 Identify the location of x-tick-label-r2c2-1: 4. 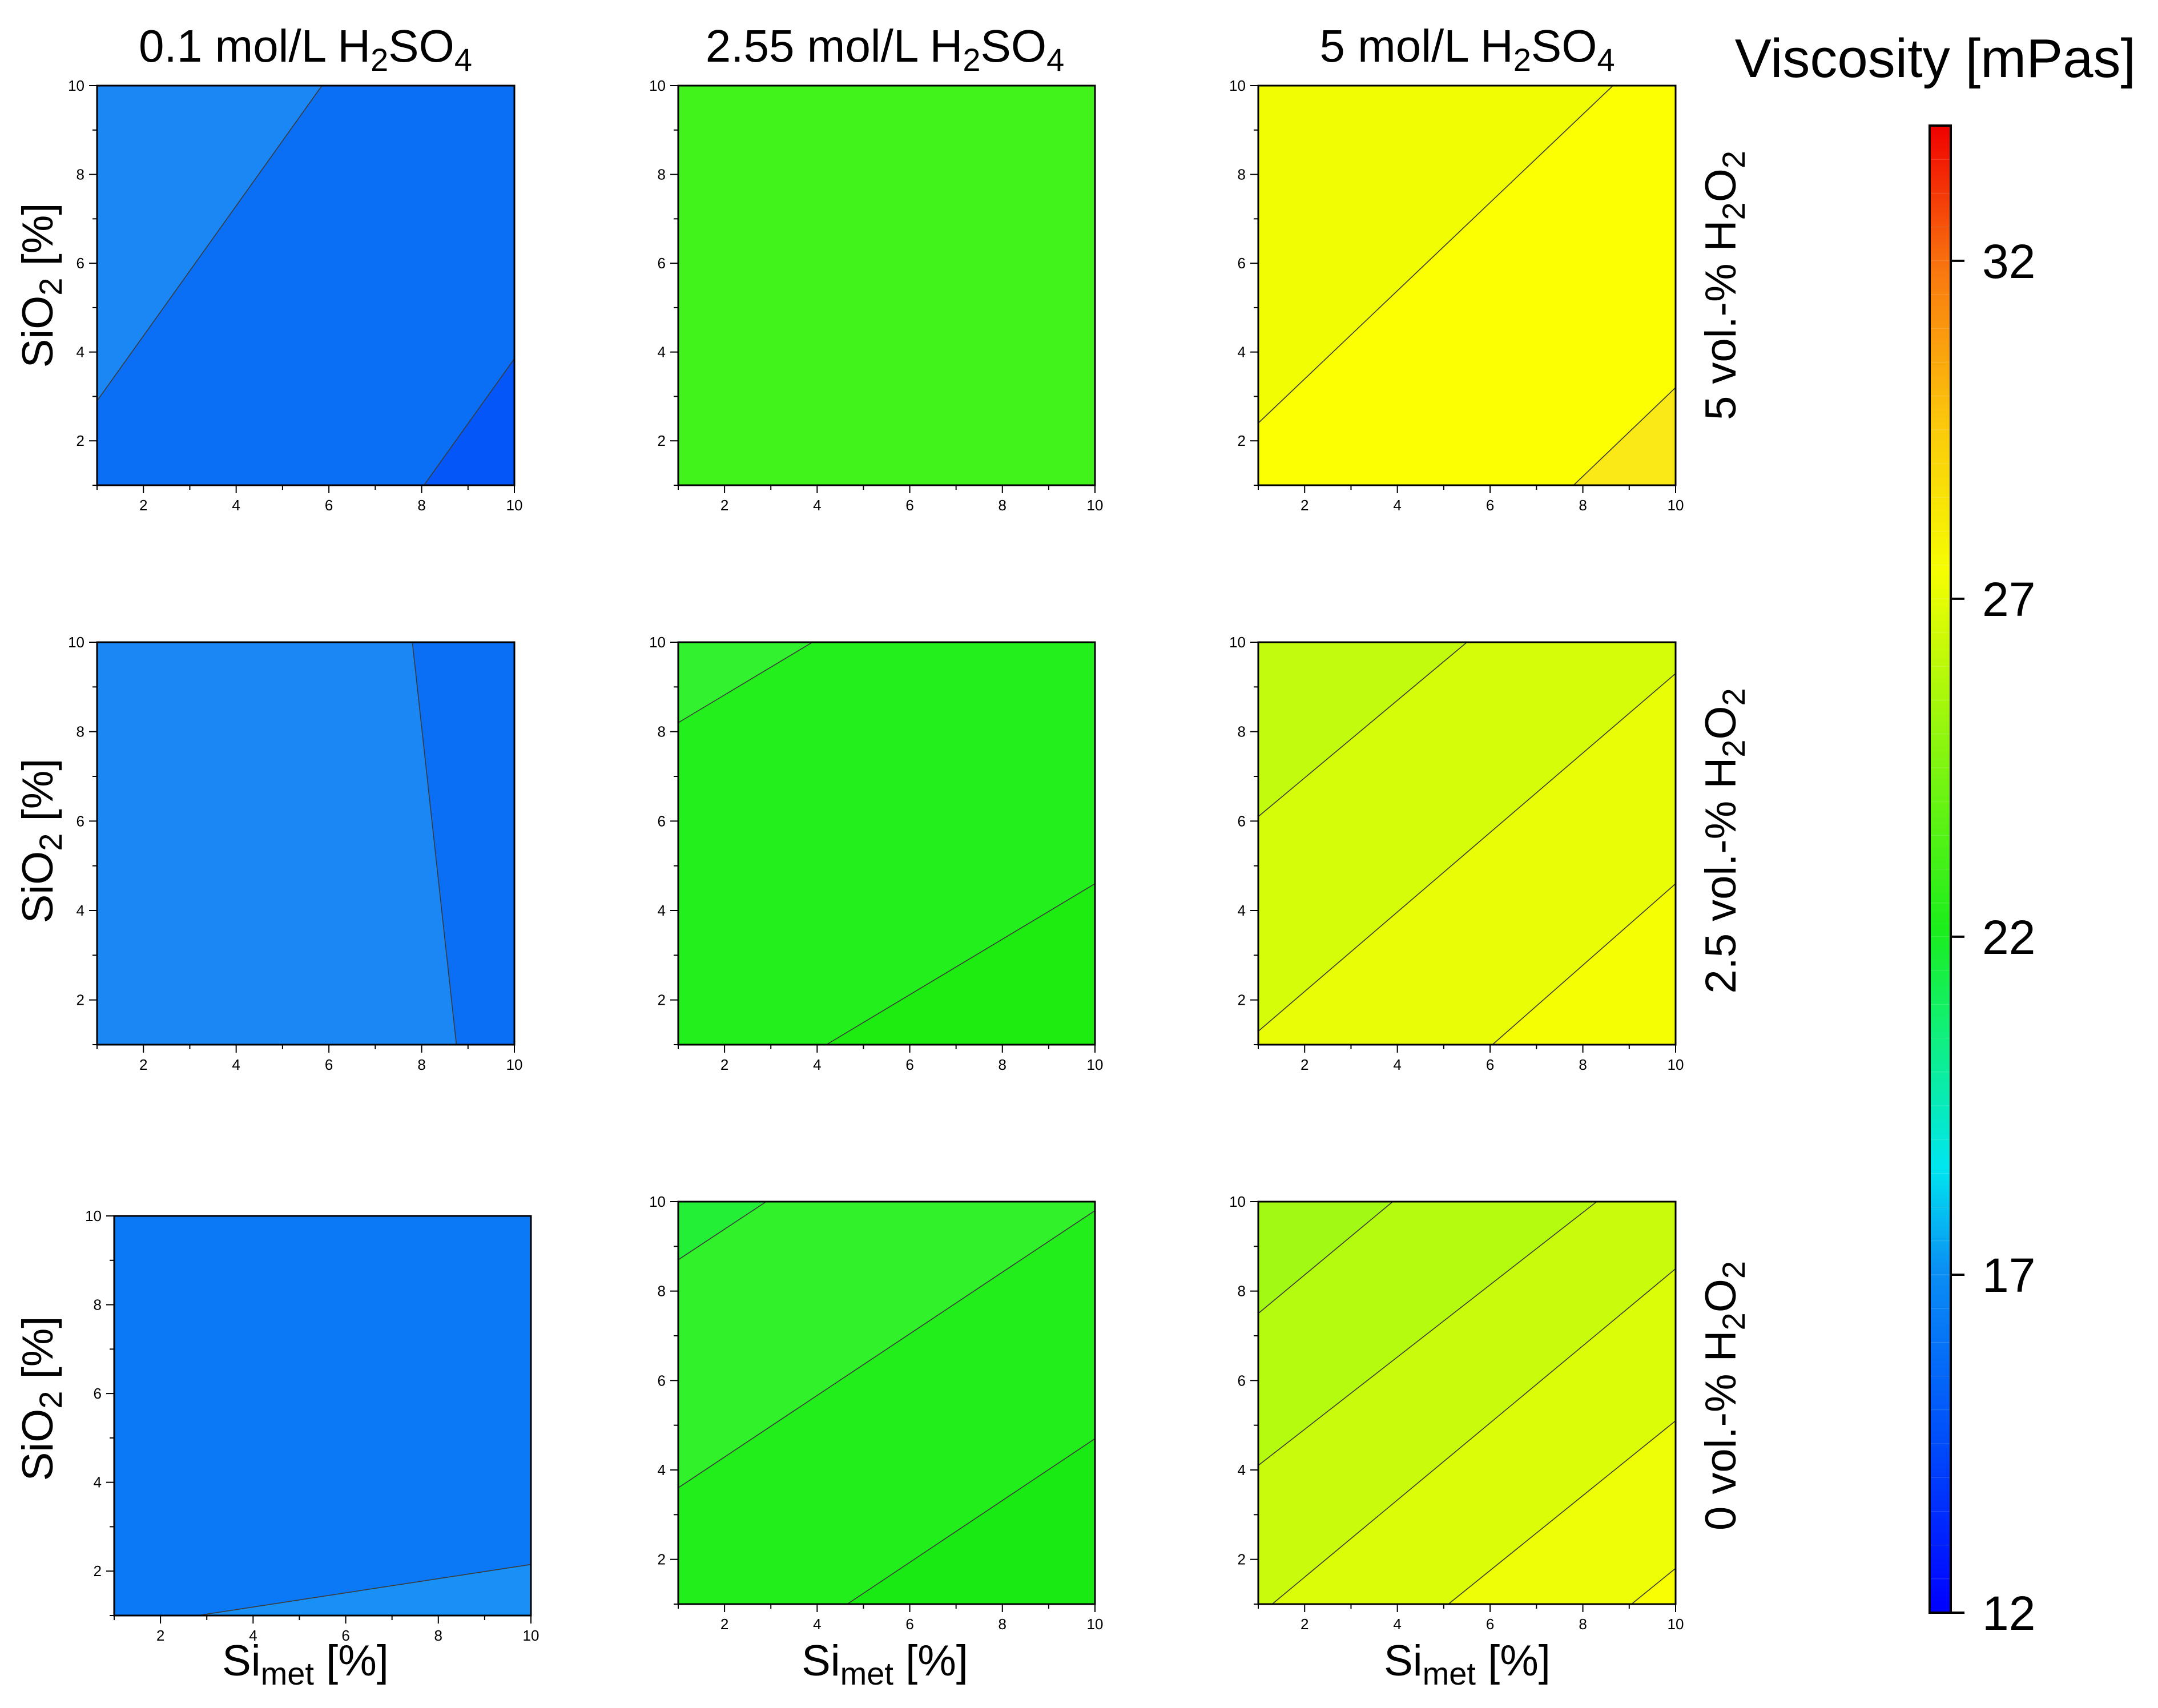
(817, 1064).